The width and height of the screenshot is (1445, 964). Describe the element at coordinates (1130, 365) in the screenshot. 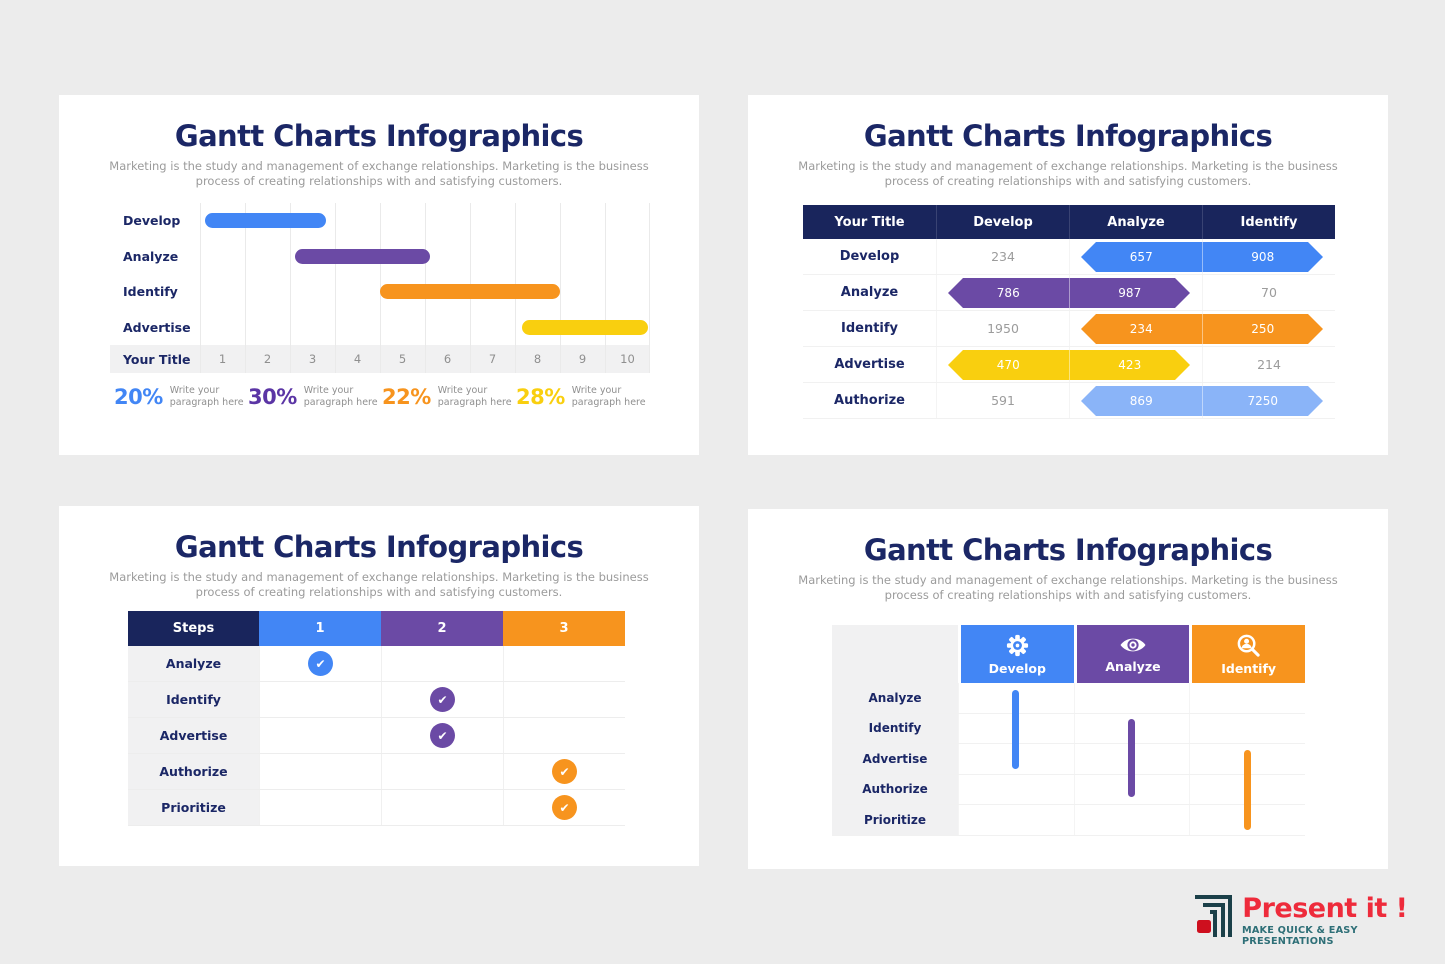

I see `arrow-value: 423` at that location.